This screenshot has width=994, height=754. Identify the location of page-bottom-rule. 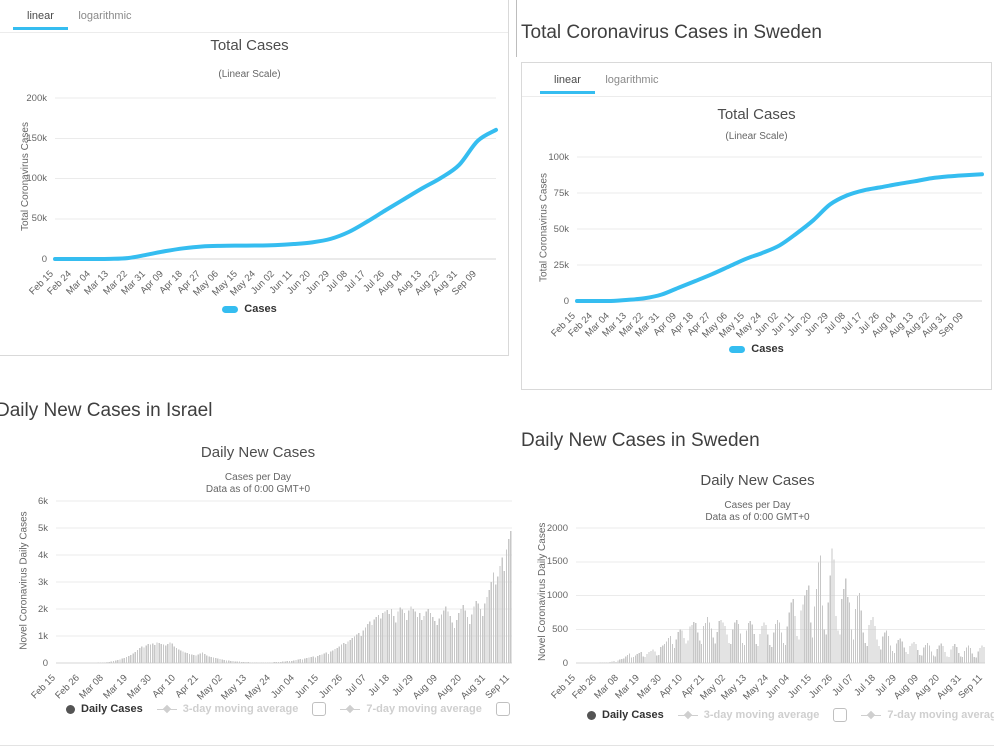
(497, 745).